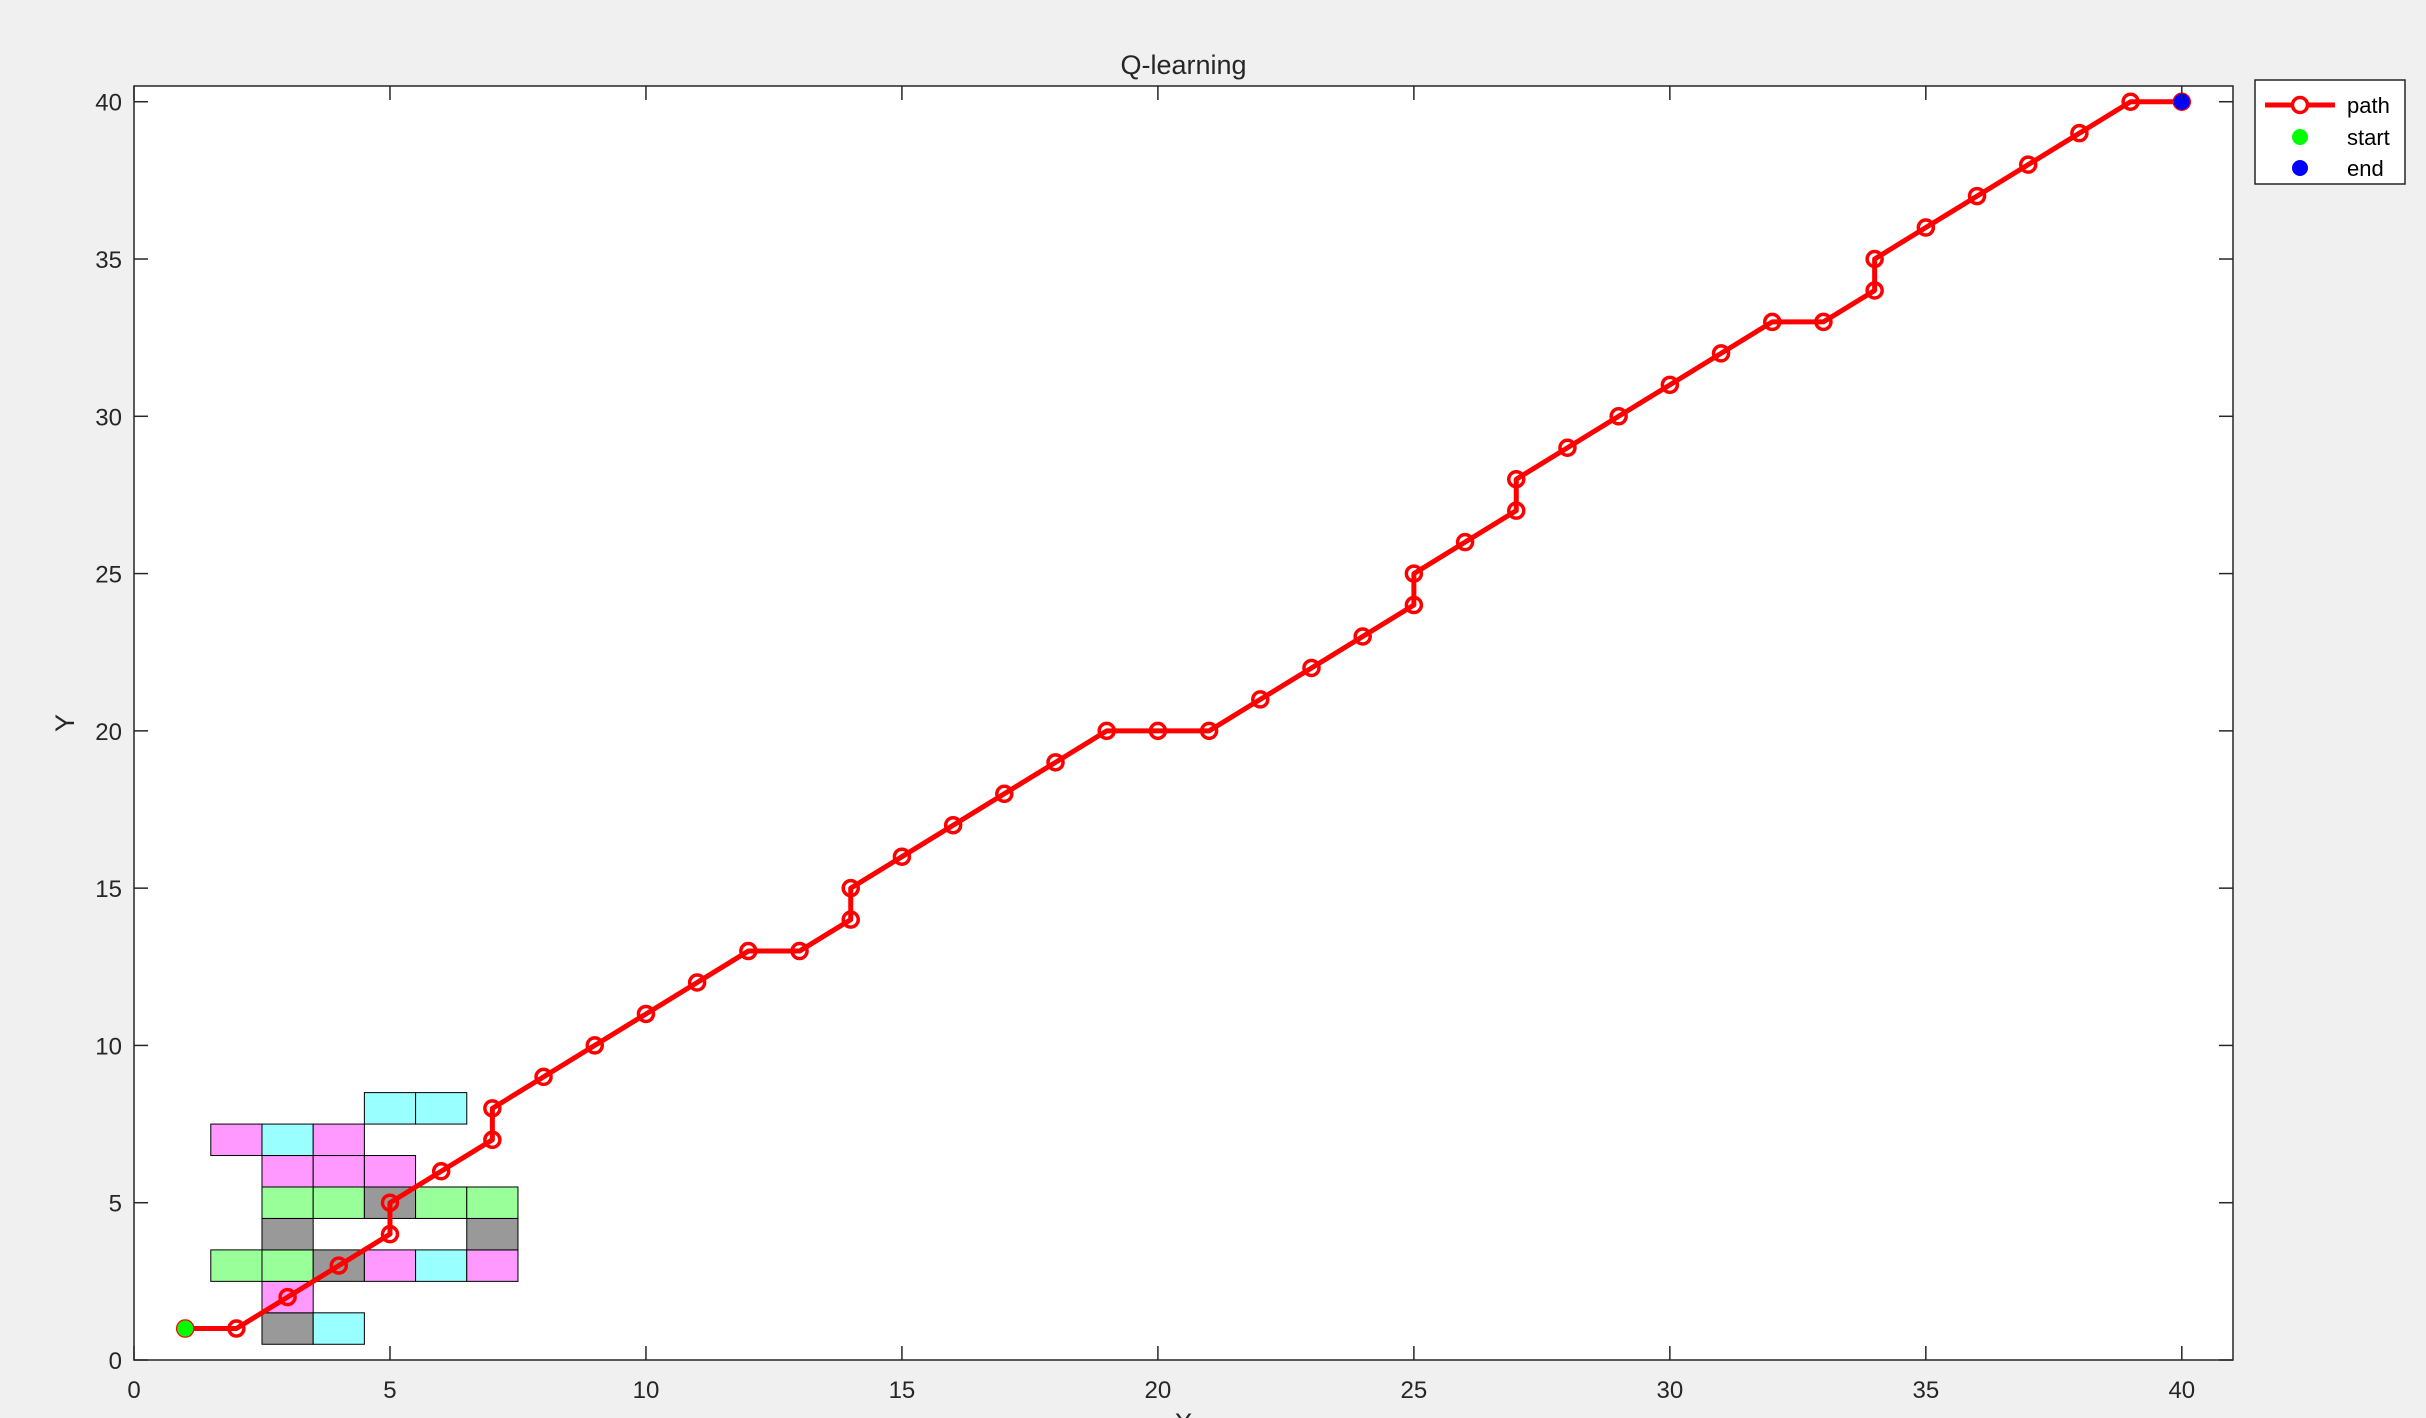 Image resolution: width=2426 pixels, height=1418 pixels. I want to click on y-tick-label: 30, so click(108, 417).